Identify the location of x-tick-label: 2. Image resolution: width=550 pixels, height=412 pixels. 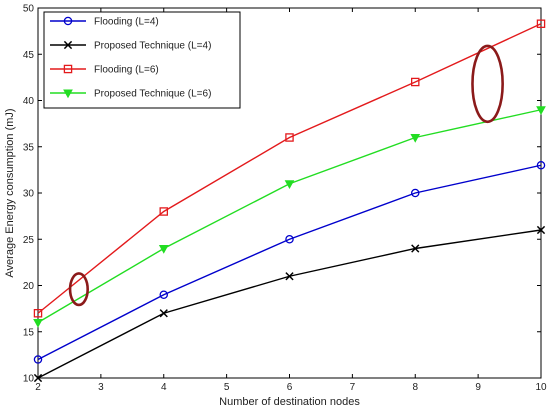
(38, 387).